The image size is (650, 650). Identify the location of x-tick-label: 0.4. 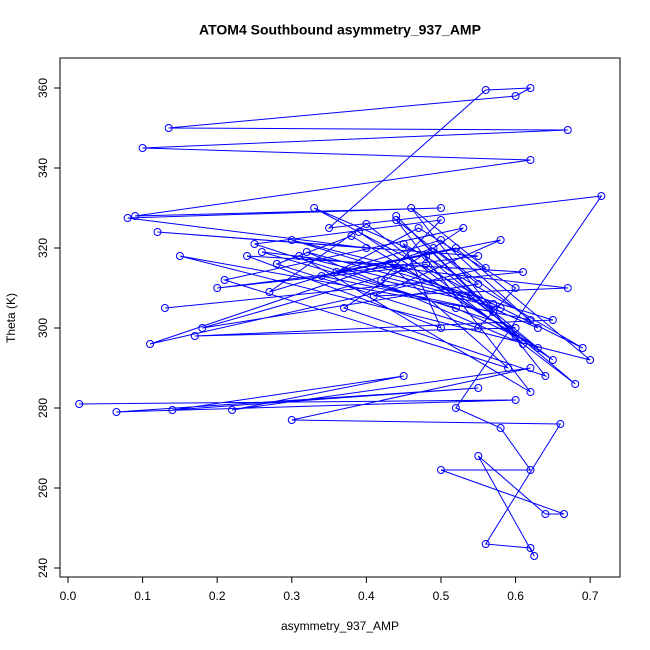
(366, 596).